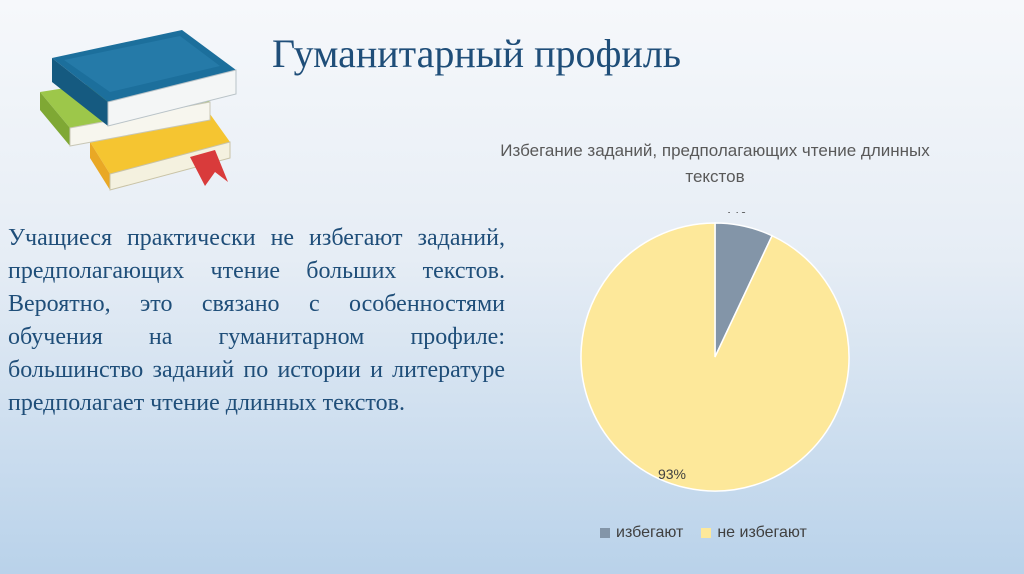 Image resolution: width=1024 pixels, height=574 pixels. I want to click on legend-item-2: не избегают, so click(754, 533).